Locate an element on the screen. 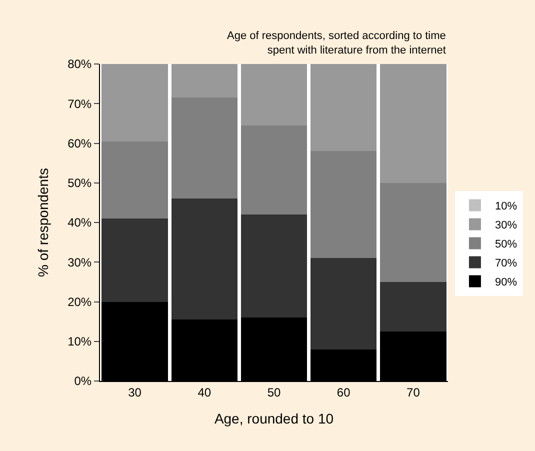 This screenshot has height=451, width=535. y-tick-label: 20% is located at coordinates (80, 301).